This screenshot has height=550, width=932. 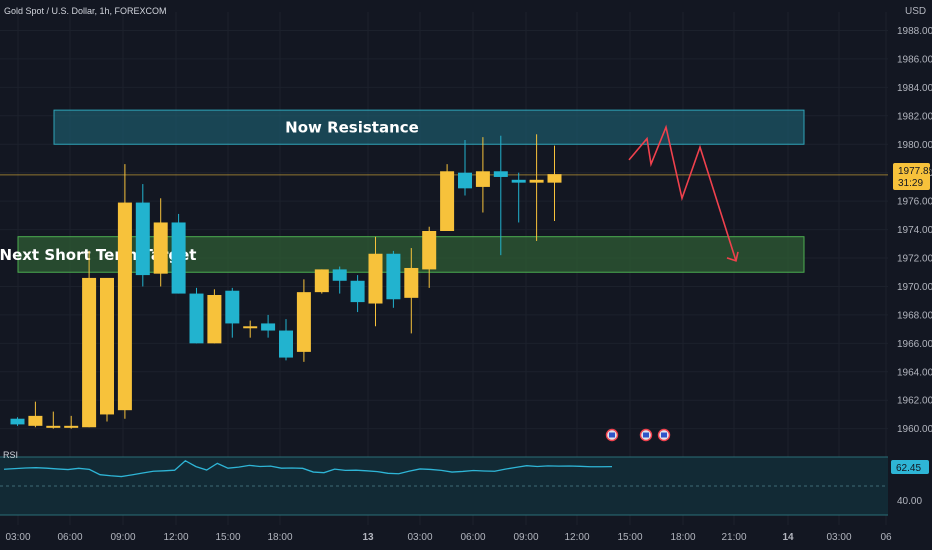 I want to click on y-tick-label: 1974.00, so click(x=914, y=230).